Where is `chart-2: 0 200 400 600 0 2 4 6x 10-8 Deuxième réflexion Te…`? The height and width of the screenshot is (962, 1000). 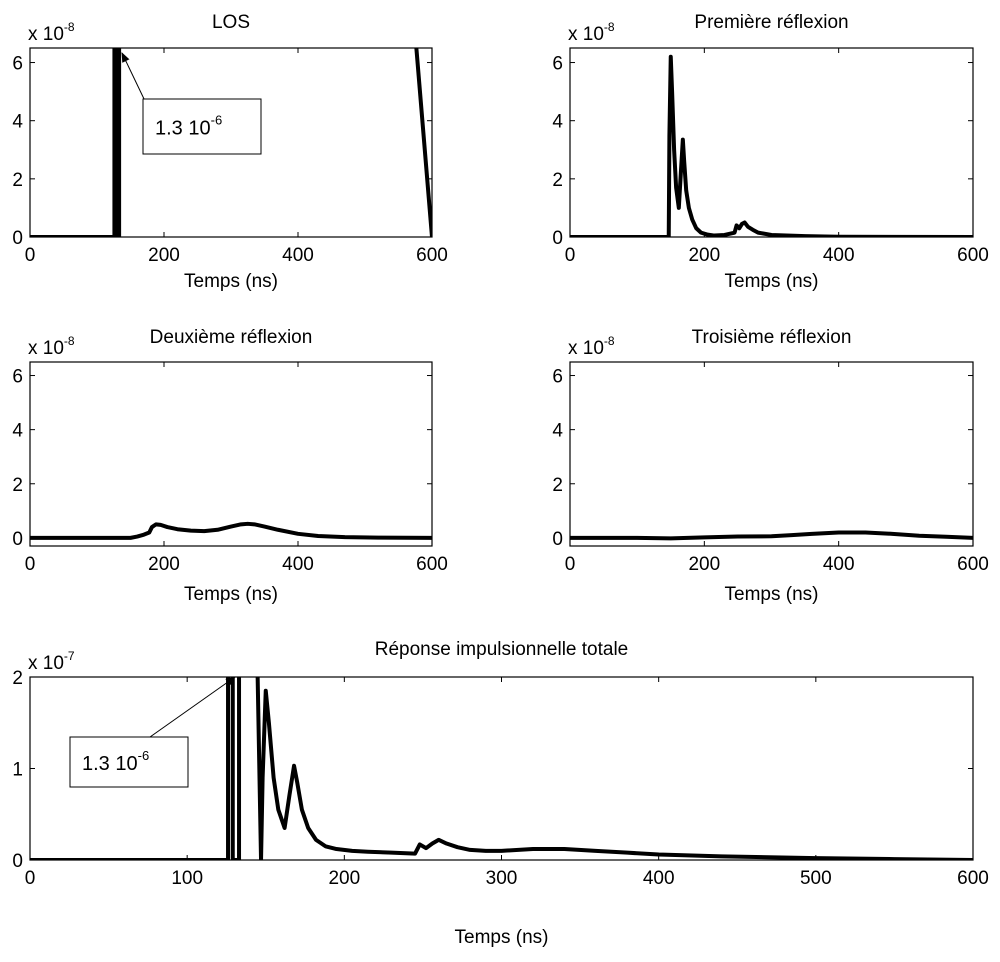 chart-2: 0 200 400 600 0 2 4 6x 10-8 Deuxième réflexion Te… is located at coordinates (229, 466).